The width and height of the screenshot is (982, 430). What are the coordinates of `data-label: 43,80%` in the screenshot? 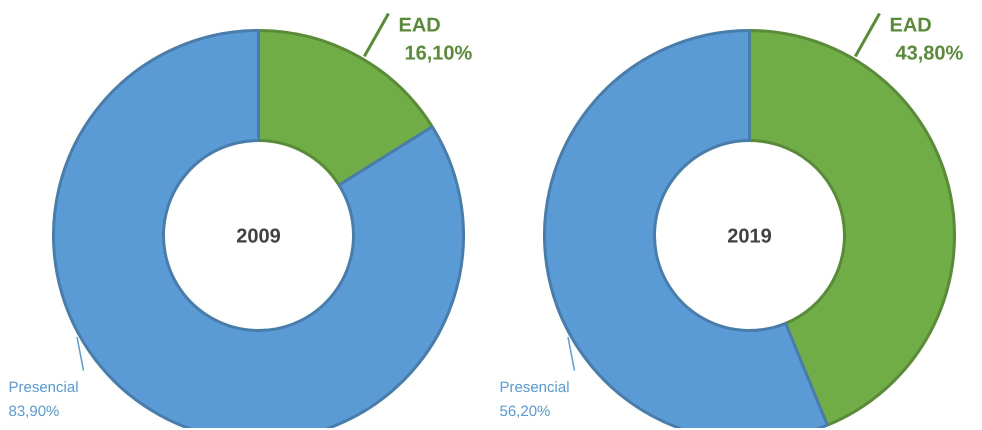 It's located at (930, 53).